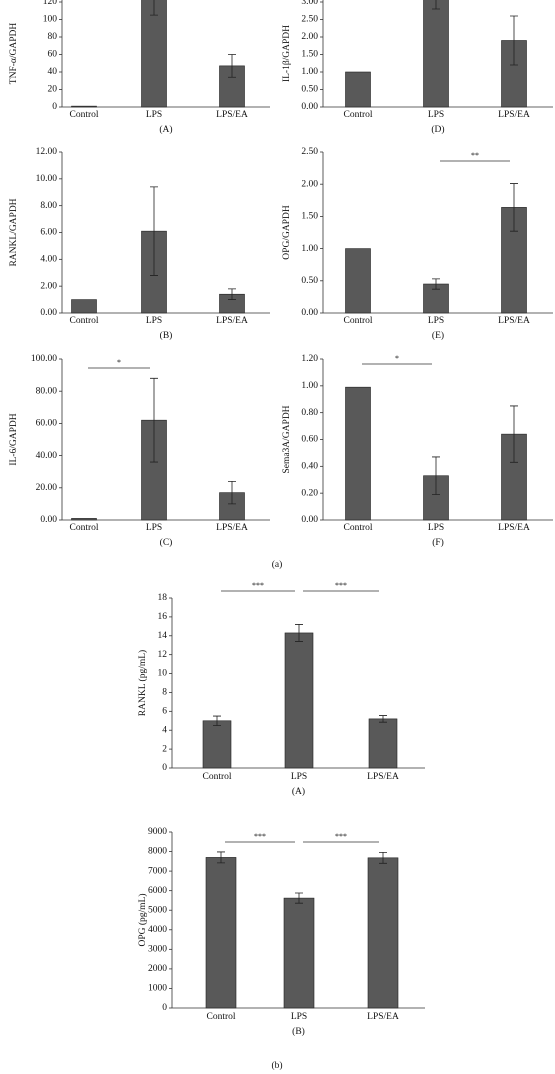 The width and height of the screenshot is (555, 1074). I want to click on y-tick-label: 12.00, so click(47, 152).